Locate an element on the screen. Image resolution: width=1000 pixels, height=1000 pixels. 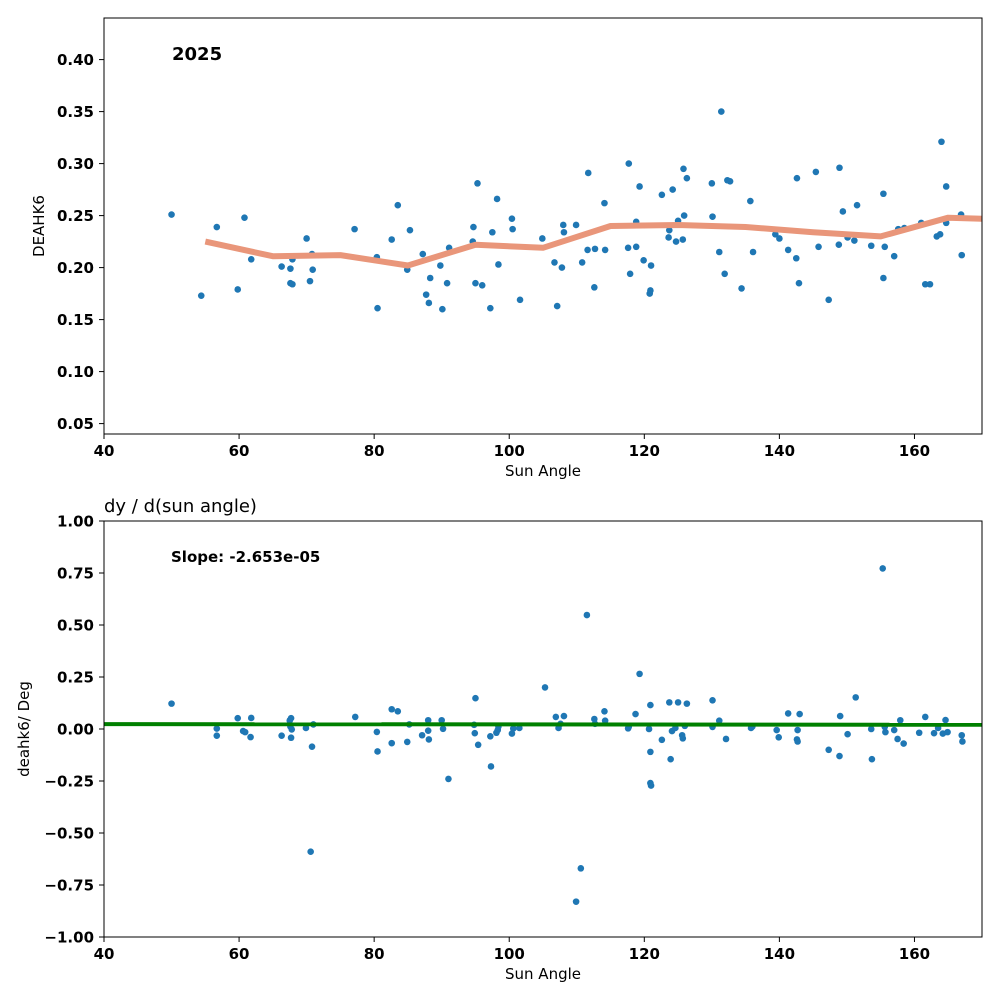
x-tick-label: 160 is located at coordinates (914, 451).